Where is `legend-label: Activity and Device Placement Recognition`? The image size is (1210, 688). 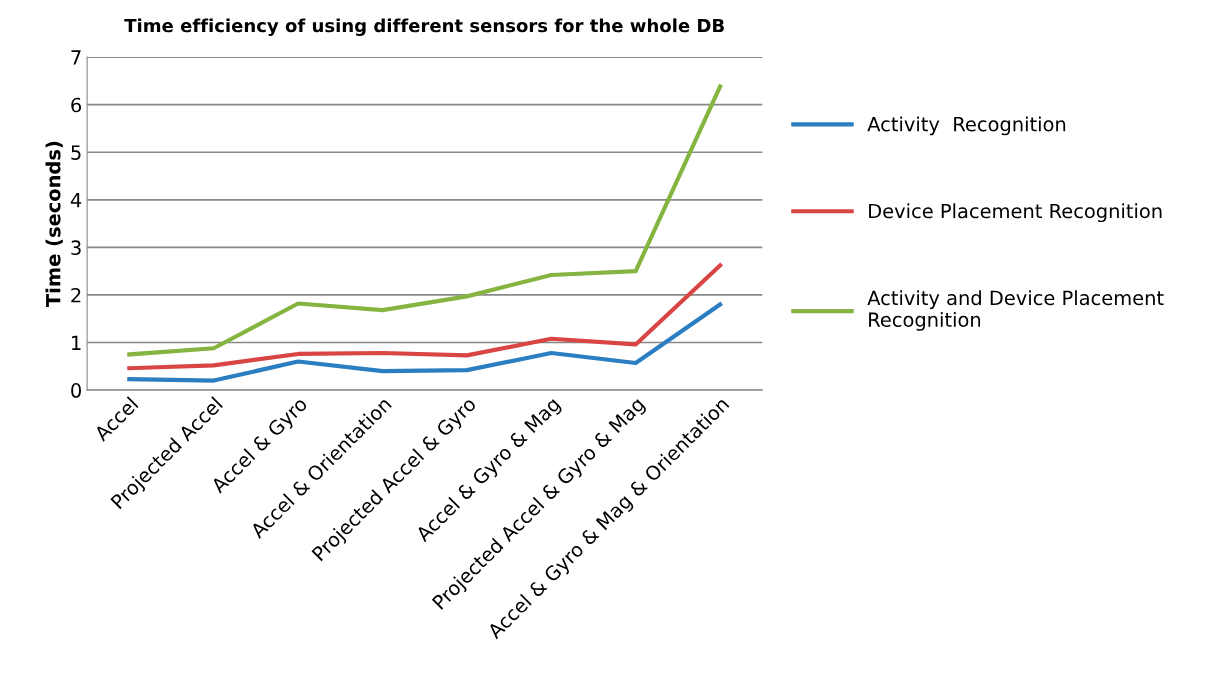 legend-label: Activity and Device Placement Recognition is located at coordinates (1015, 310).